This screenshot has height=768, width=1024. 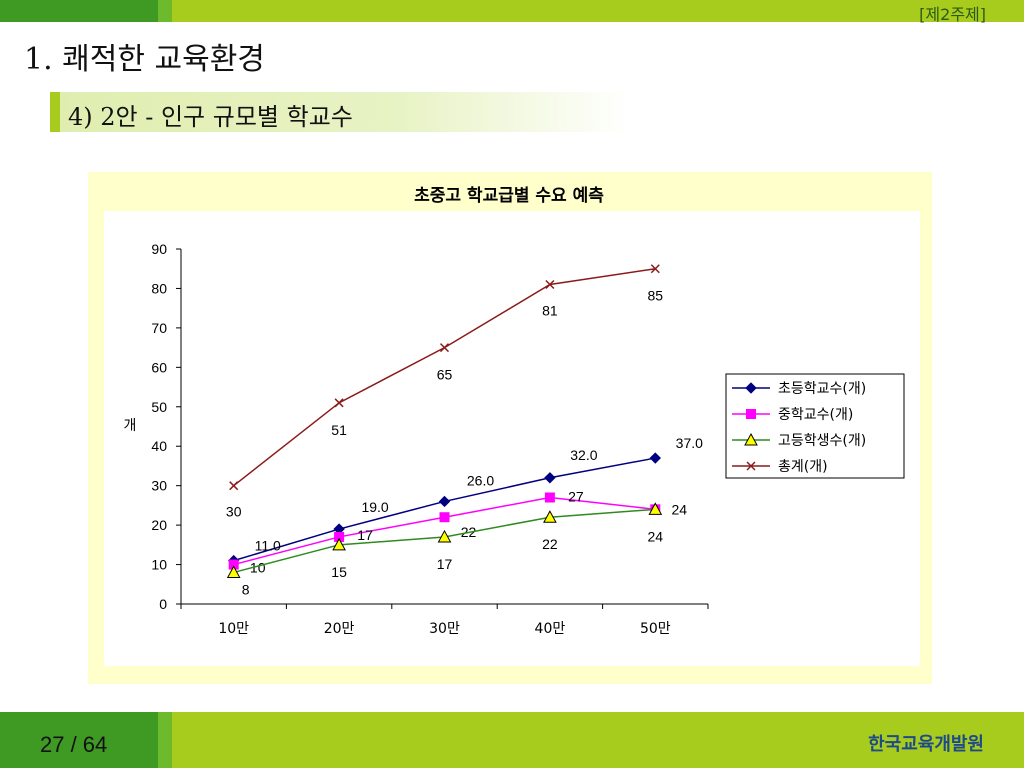 What do you see at coordinates (159, 249) in the screenshot?
I see `y-tick-label: 90` at bounding box center [159, 249].